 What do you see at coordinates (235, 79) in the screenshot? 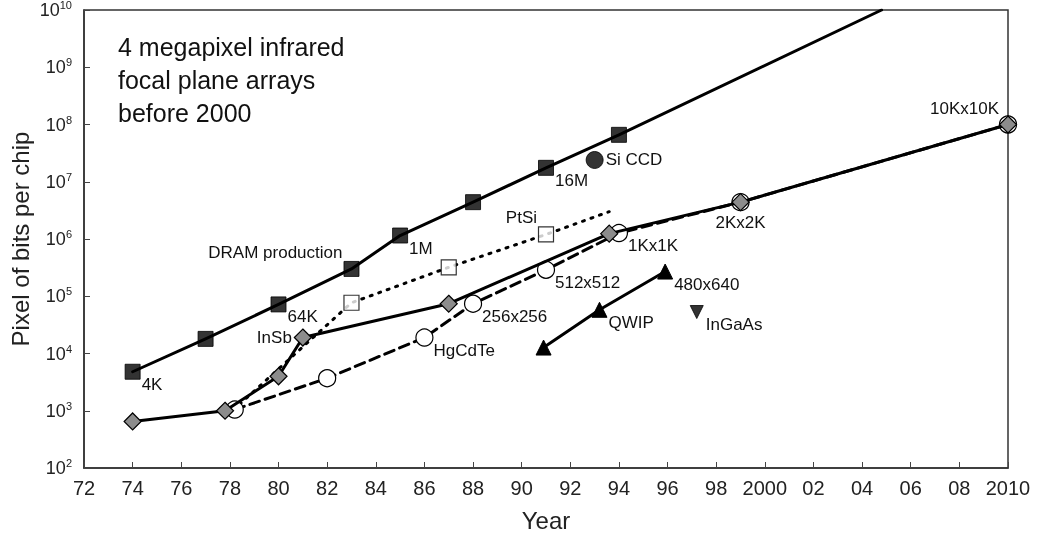
I see `annotation: 4 megapixel infrared focal plane arrays before 2000` at bounding box center [235, 79].